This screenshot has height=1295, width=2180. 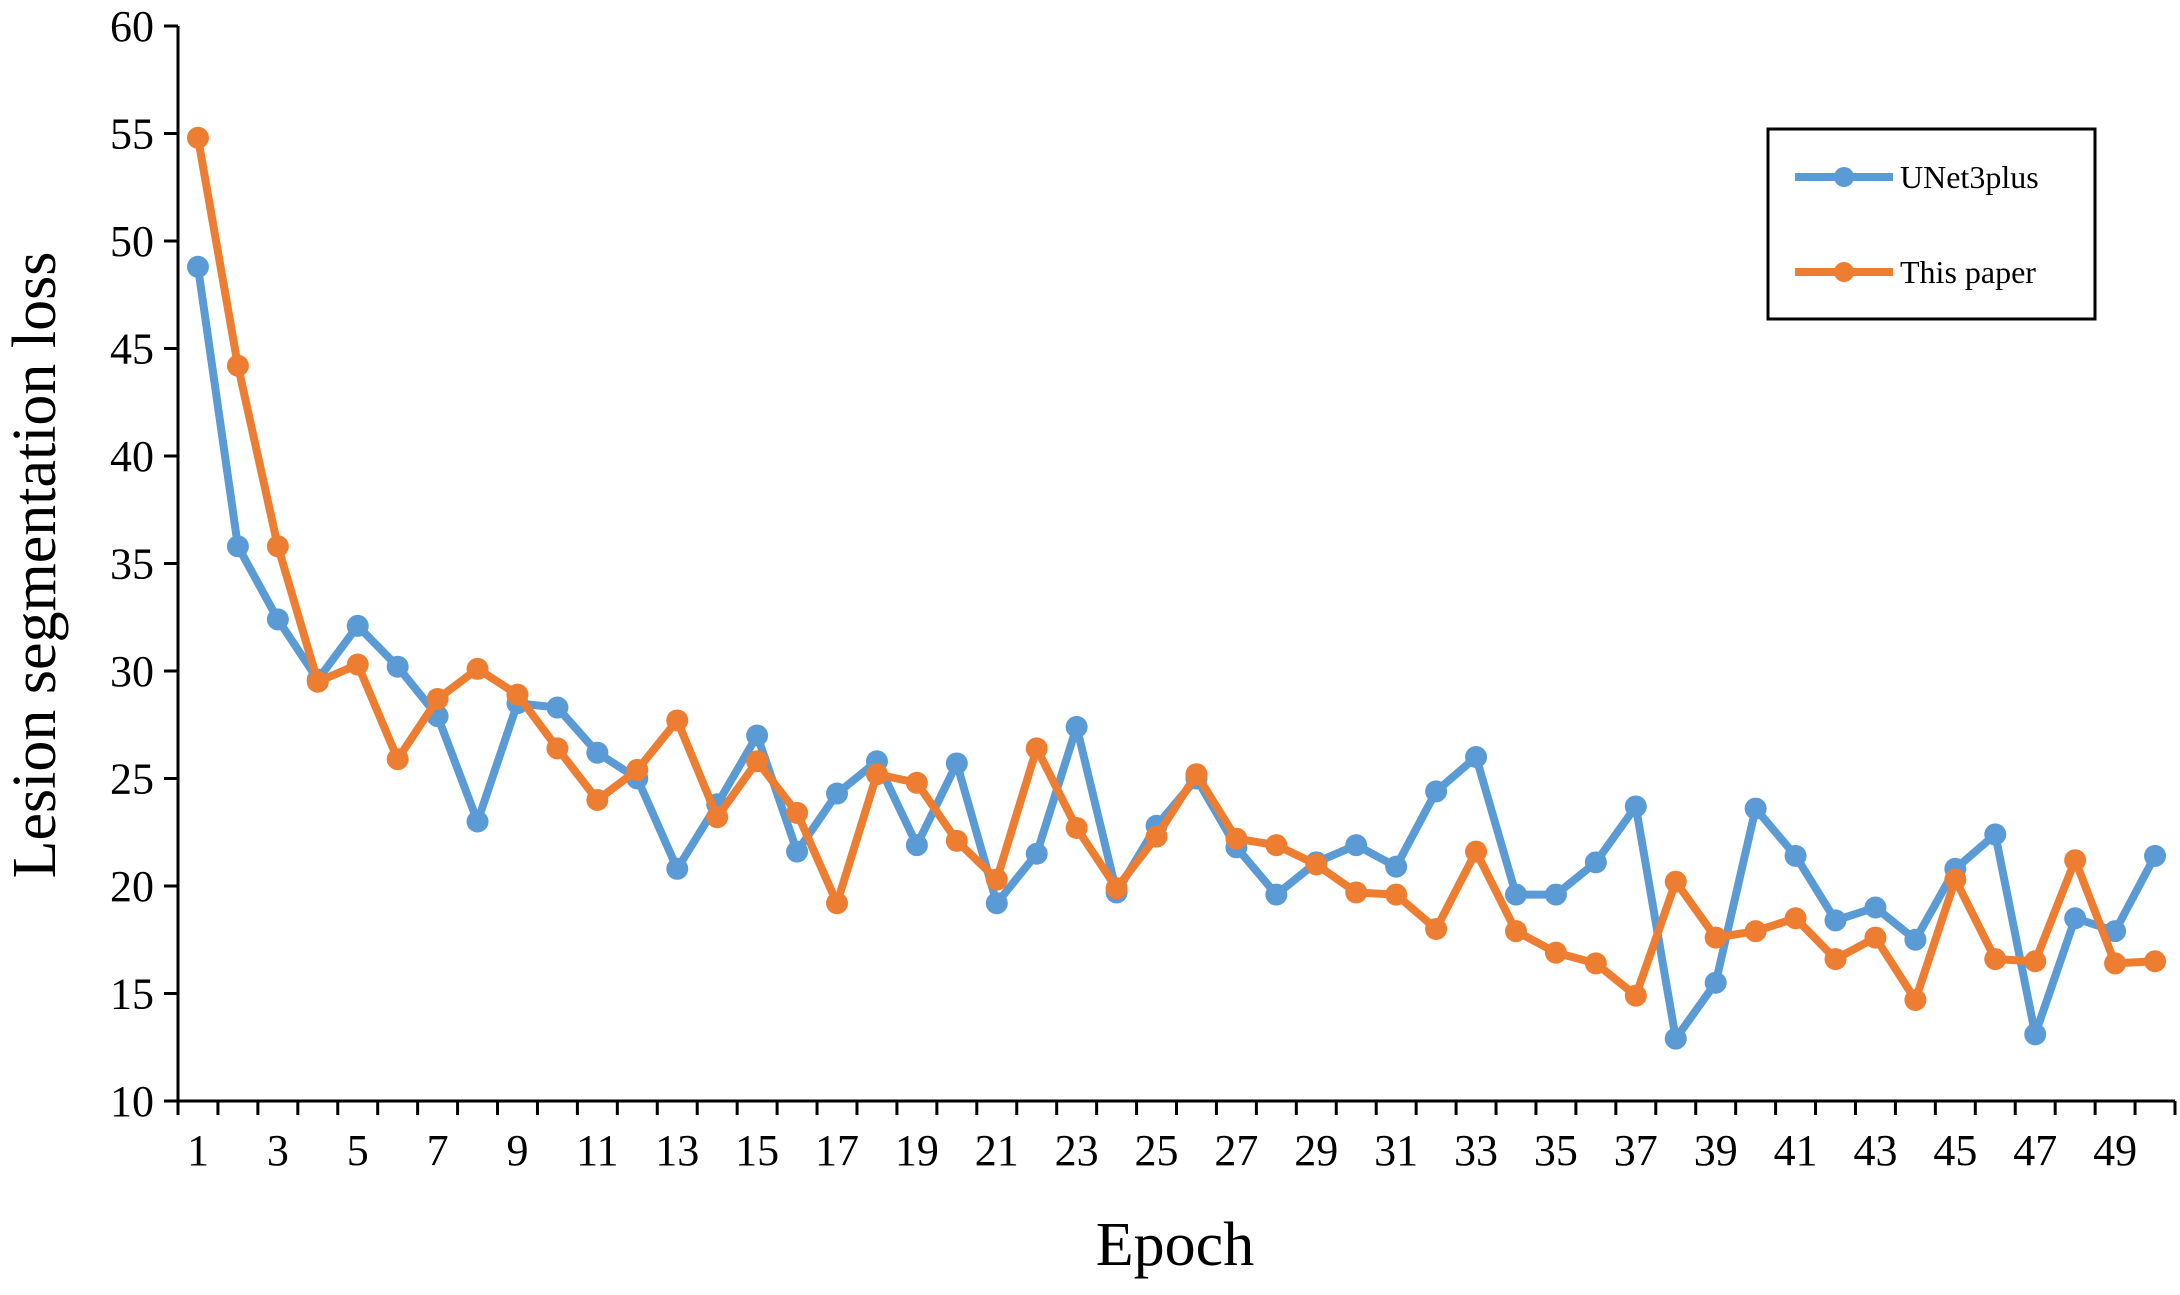 I want to click on x-tick-label: 37, so click(x=1636, y=1150).